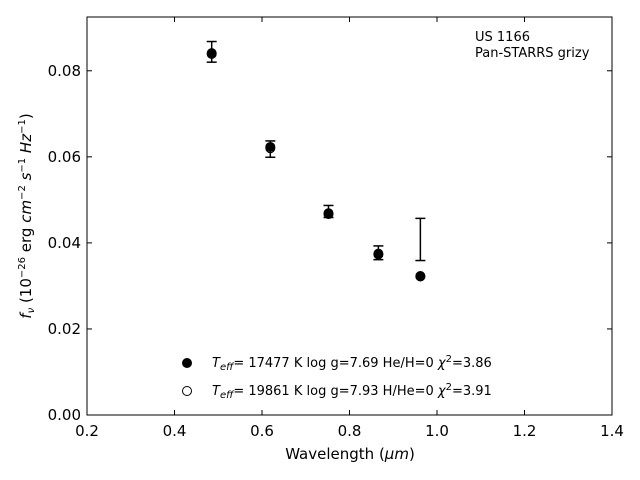  Describe the element at coordinates (187, 391) in the screenshot. I see `legend-marker-open` at that location.